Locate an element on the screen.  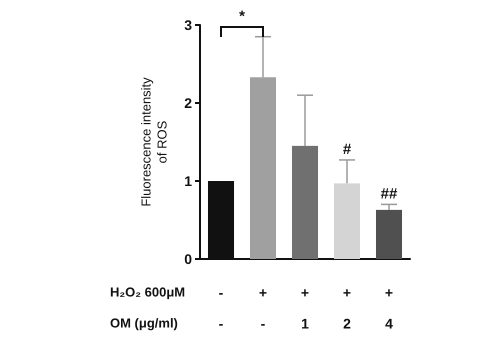
text: OM (μg/ml) is located at coordinates (144, 323).